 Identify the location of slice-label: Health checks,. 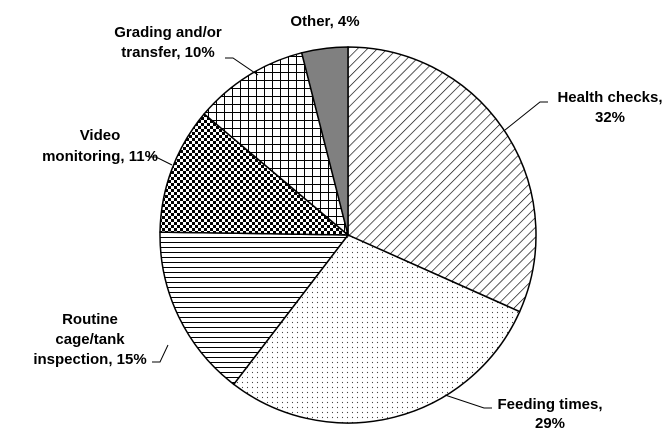
(609, 97).